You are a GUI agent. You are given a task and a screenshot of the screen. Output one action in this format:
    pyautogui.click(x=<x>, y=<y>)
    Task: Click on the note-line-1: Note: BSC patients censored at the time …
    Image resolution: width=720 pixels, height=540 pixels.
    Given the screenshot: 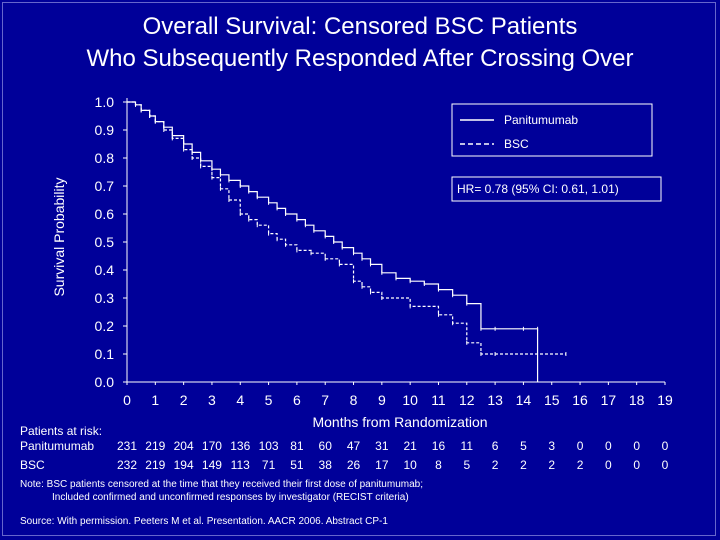 What is the action you would take?
    pyautogui.click(x=221, y=484)
    